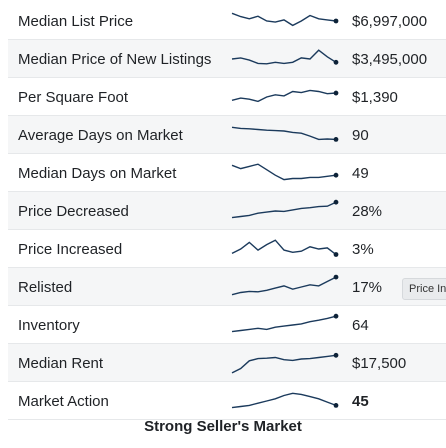 The image size is (446, 448). I want to click on sparkline-average-days-on-market, so click(285, 134).